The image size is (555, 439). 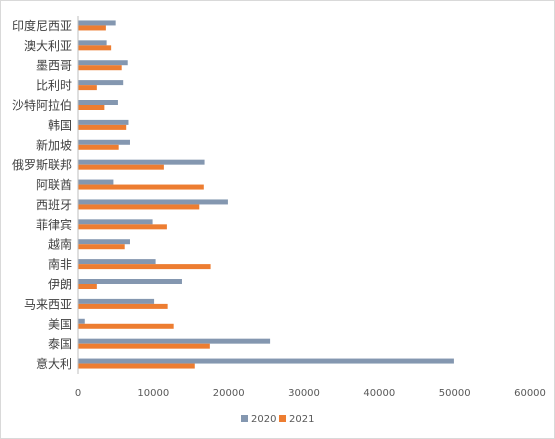 I want to click on category-label: 越南, so click(x=60, y=244).